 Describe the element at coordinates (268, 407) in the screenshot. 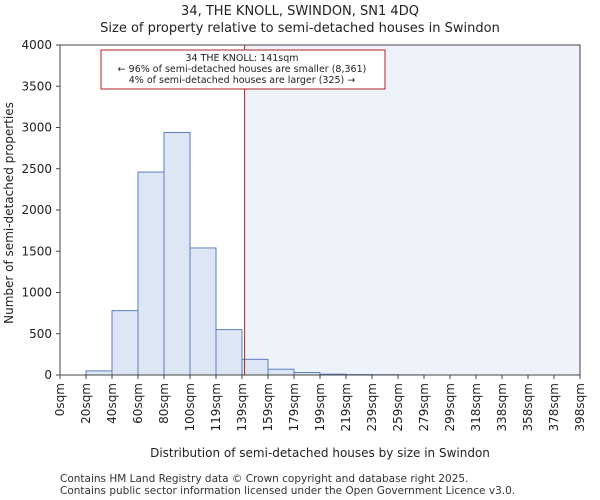

I see `x-tick-label: 159sqm` at that location.